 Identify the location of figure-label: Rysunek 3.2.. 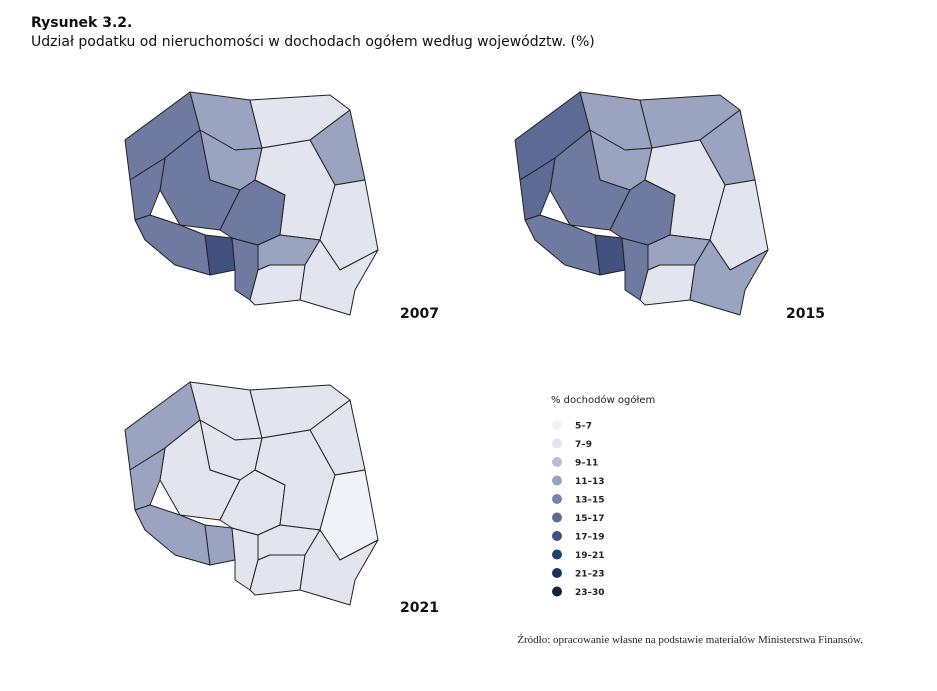
(81, 23).